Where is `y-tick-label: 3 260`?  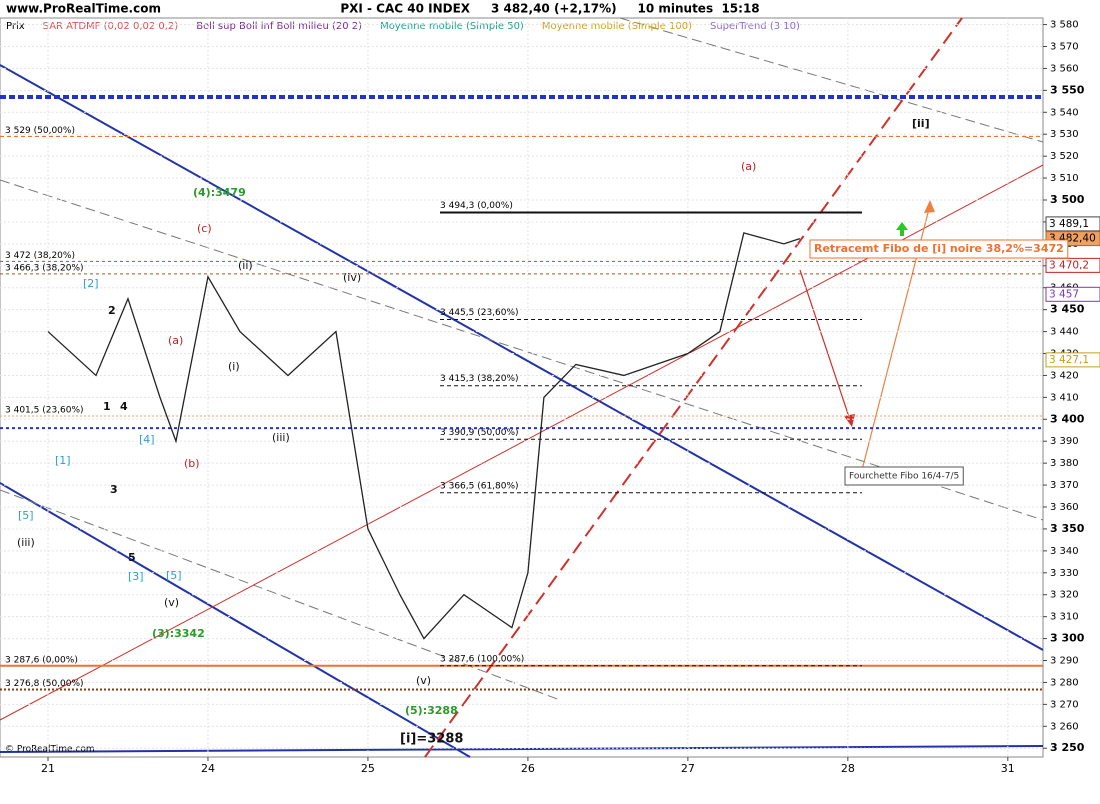
y-tick-label: 3 260 is located at coordinates (1064, 726).